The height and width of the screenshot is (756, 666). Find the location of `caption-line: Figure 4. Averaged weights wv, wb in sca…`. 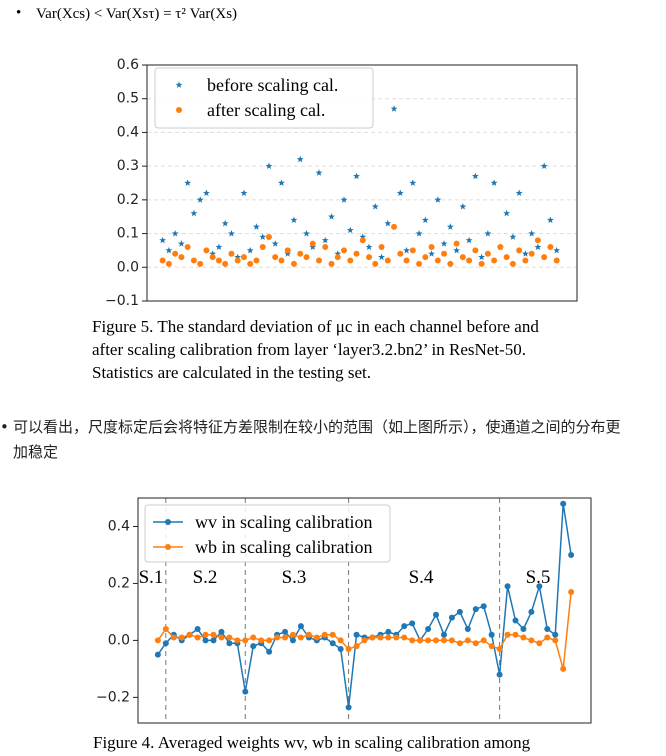

caption-line: Figure 4. Averaged weights wv, wb in sca… is located at coordinates (312, 742).